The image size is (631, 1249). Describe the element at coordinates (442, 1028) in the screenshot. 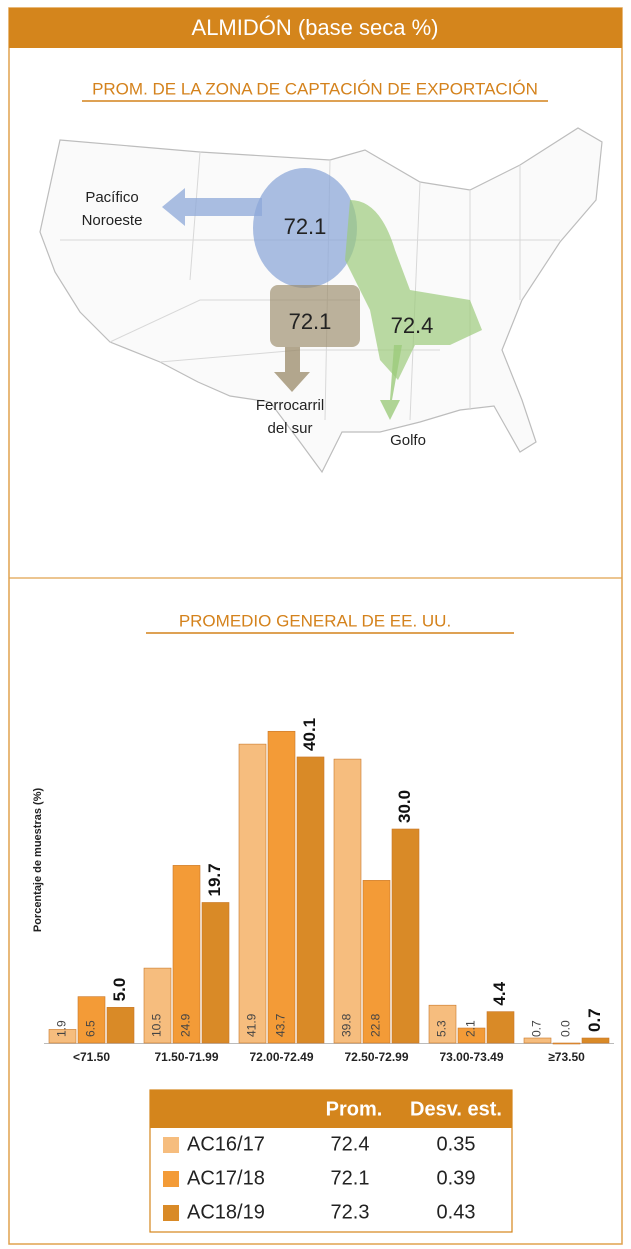

I see `value-label: 5.3` at that location.